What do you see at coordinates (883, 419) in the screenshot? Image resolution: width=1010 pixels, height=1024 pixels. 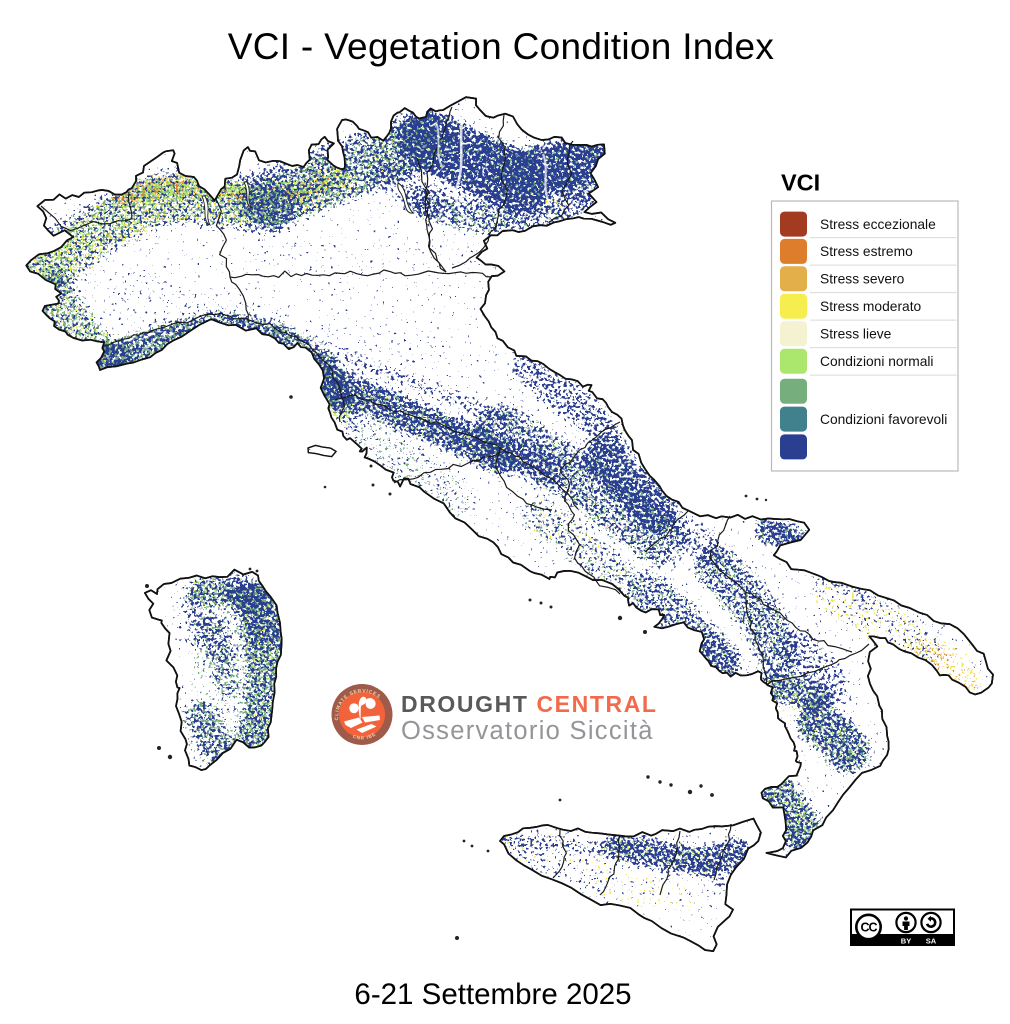 I see `svg-text: Condizioni favorevoli` at bounding box center [883, 419].